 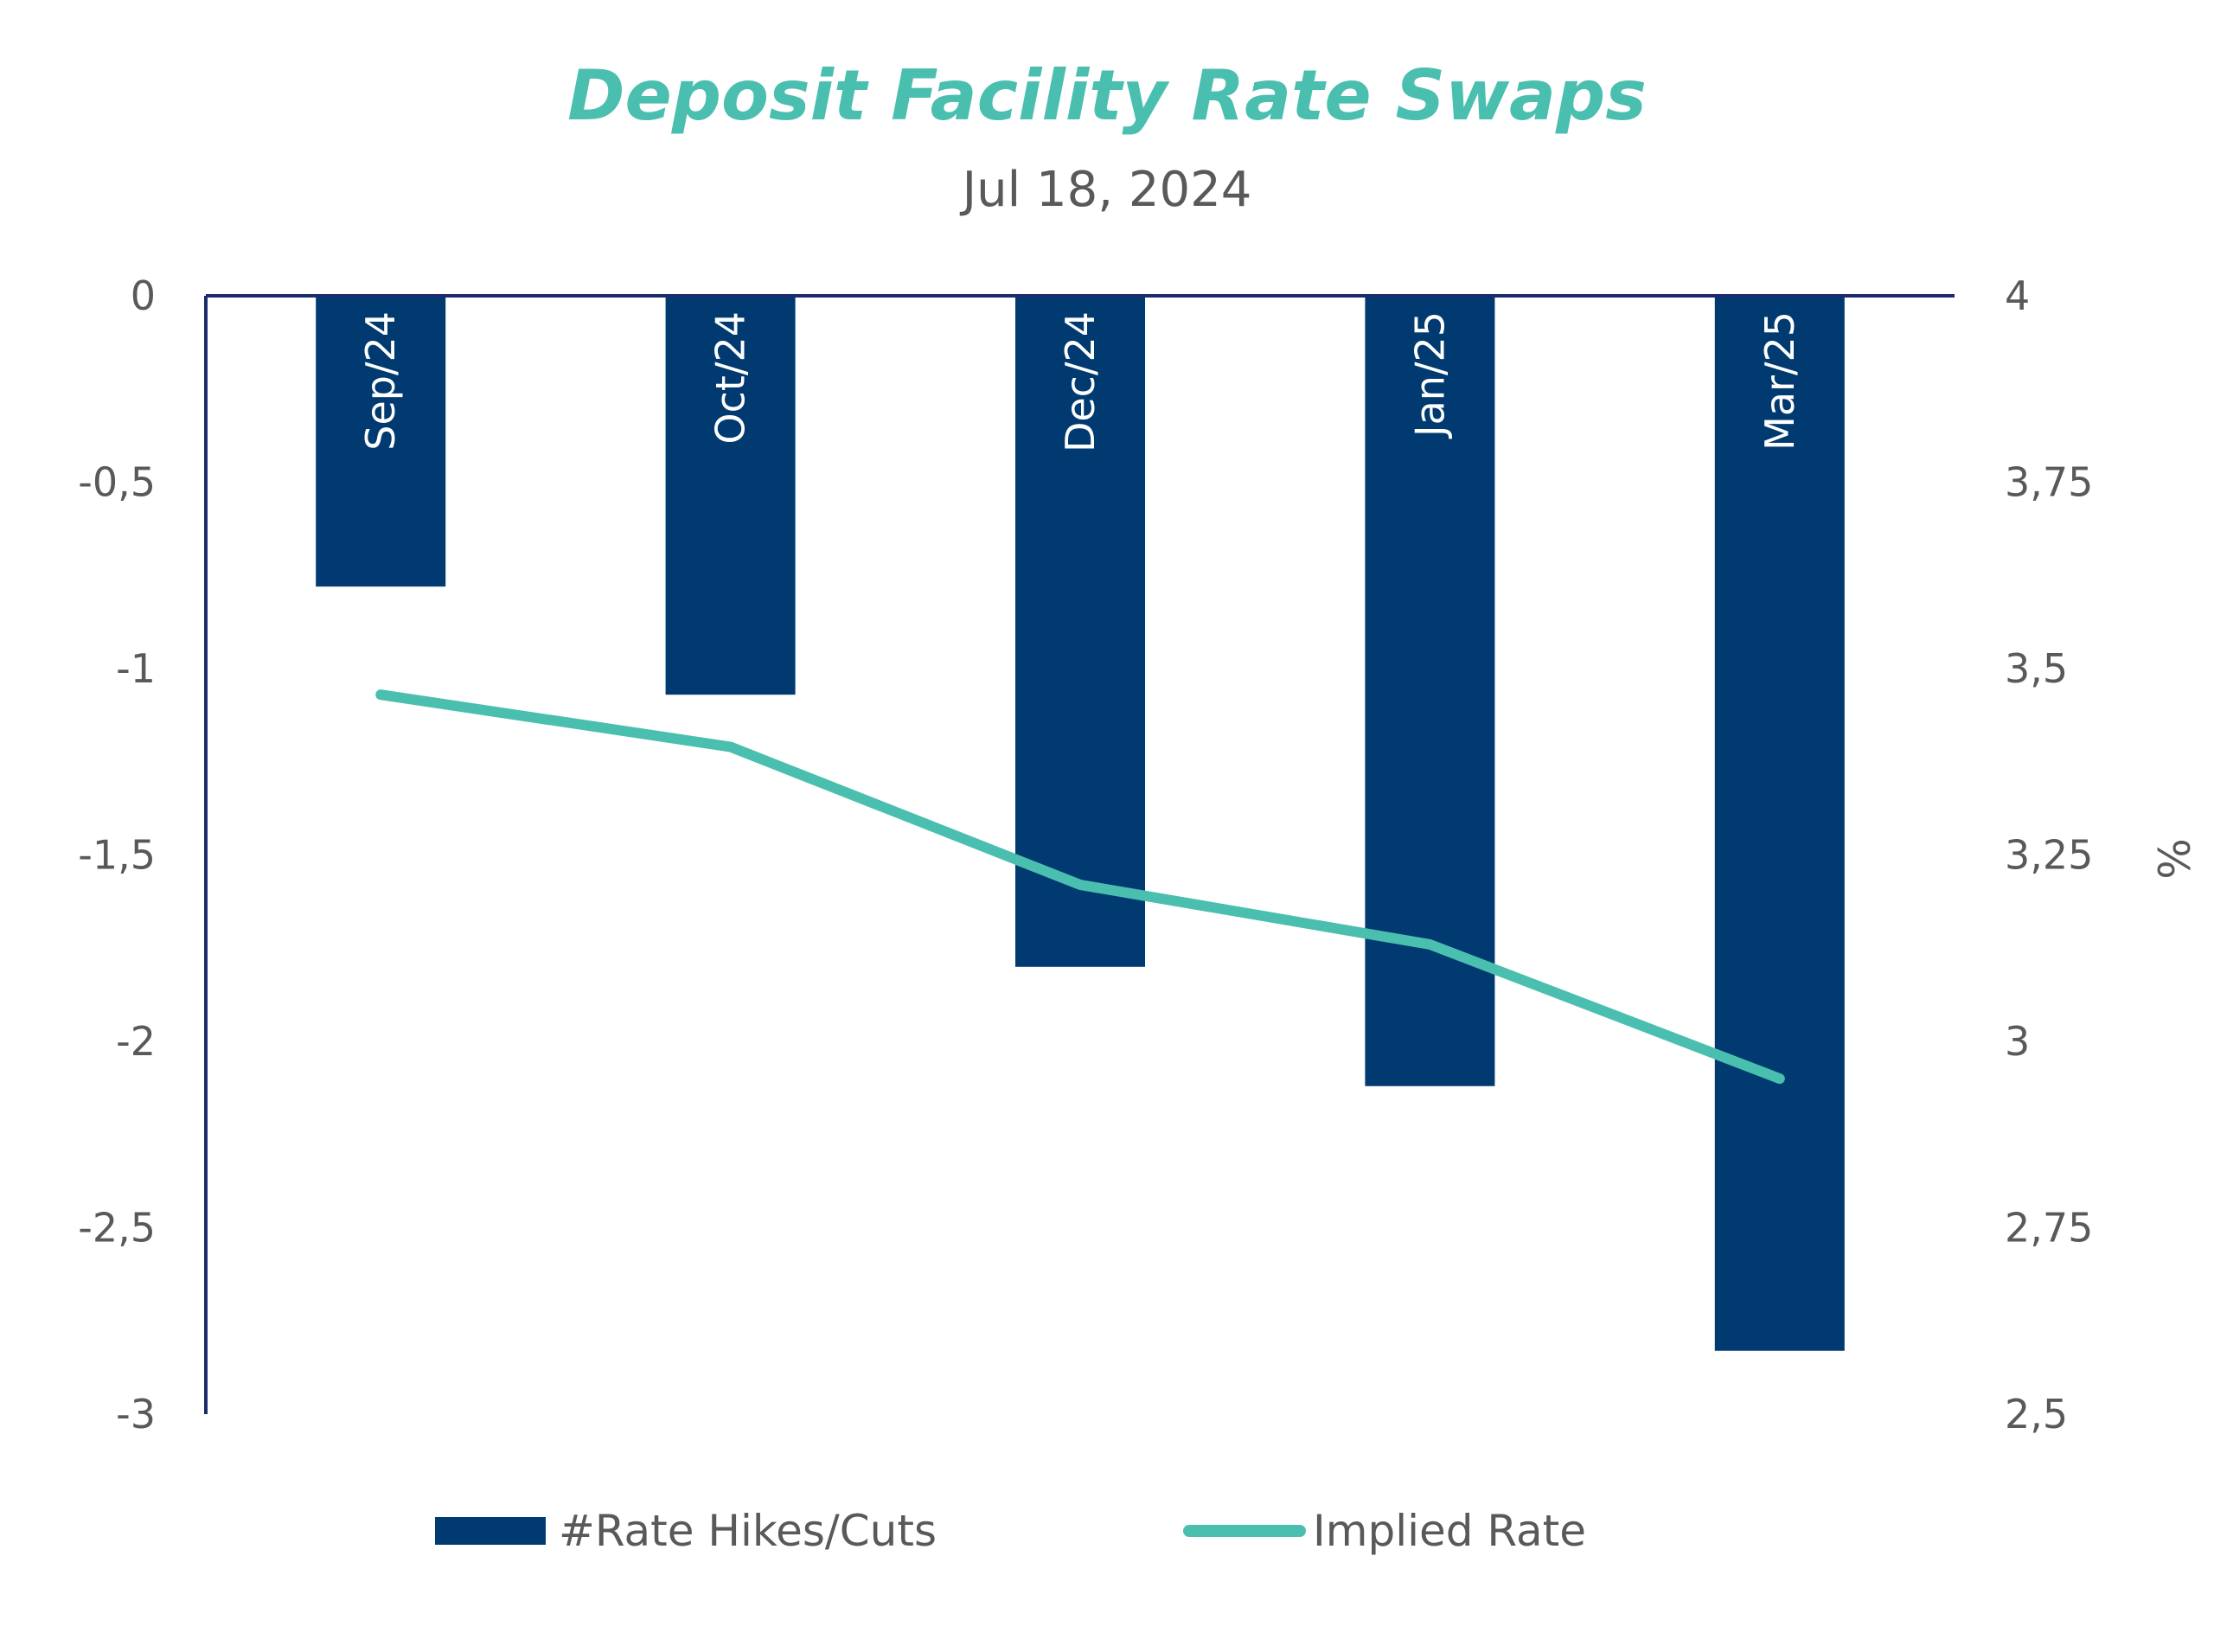 What do you see at coordinates (2017, 1041) in the screenshot?
I see `right-tick-label: 3` at bounding box center [2017, 1041].